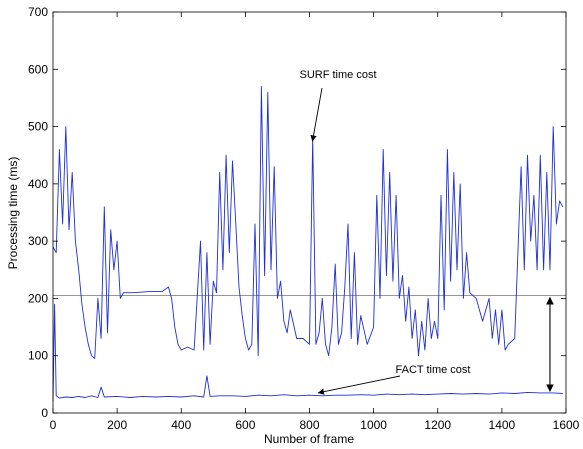 The image size is (583, 449). What do you see at coordinates (38, 12) in the screenshot?
I see `y-tick-label: 700` at bounding box center [38, 12].